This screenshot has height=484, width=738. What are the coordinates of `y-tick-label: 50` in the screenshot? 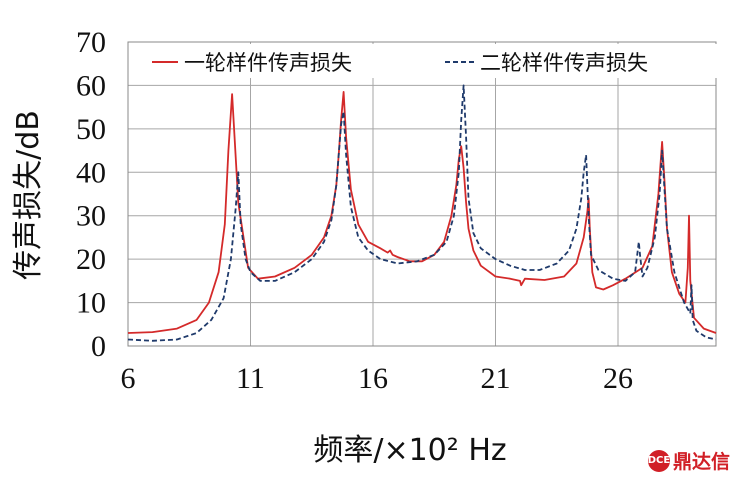 It's located at (91, 129).